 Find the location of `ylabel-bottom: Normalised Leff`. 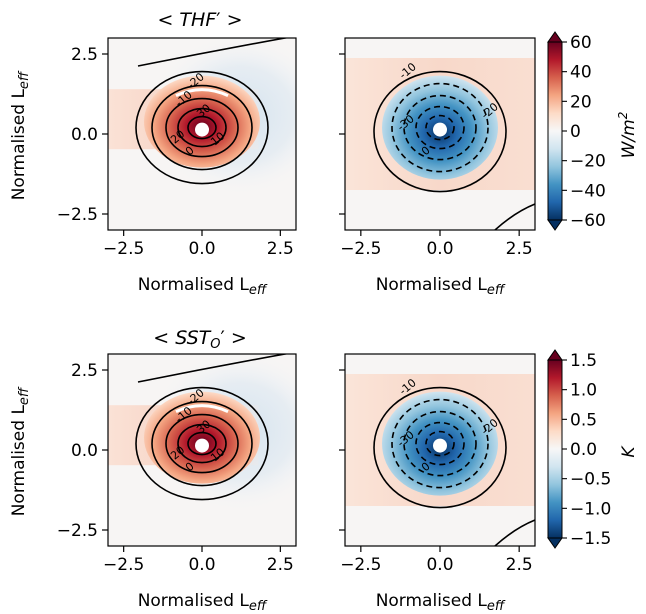

ylabel-bottom: Normalised Leff is located at coordinates (20, 451).